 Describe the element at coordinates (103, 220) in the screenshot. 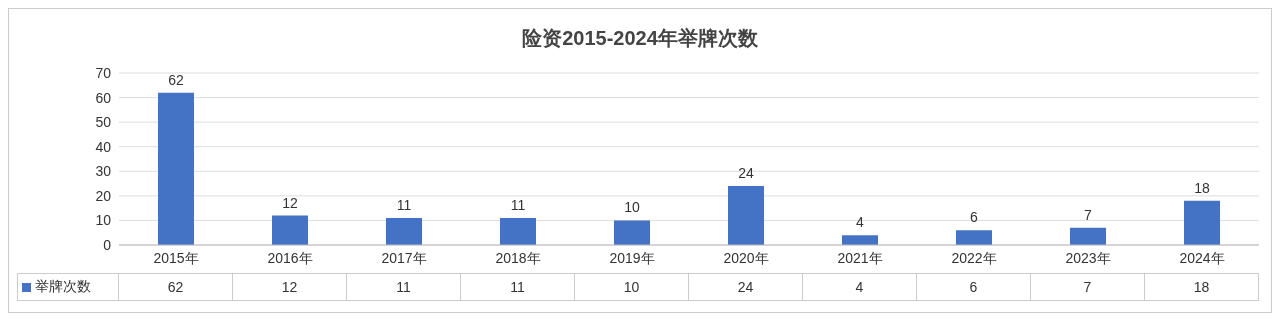

I see `y-tick-label: 10` at that location.